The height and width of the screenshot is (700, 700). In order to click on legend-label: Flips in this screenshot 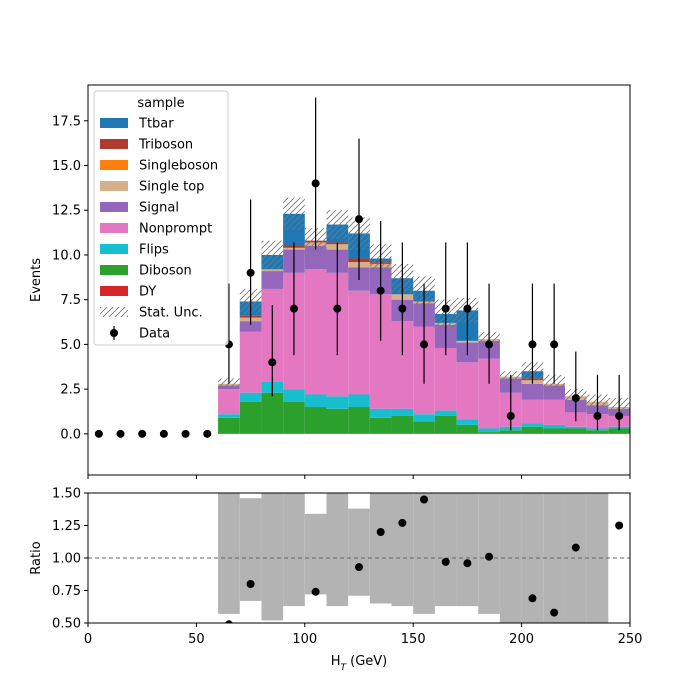, I will do `click(154, 250)`.